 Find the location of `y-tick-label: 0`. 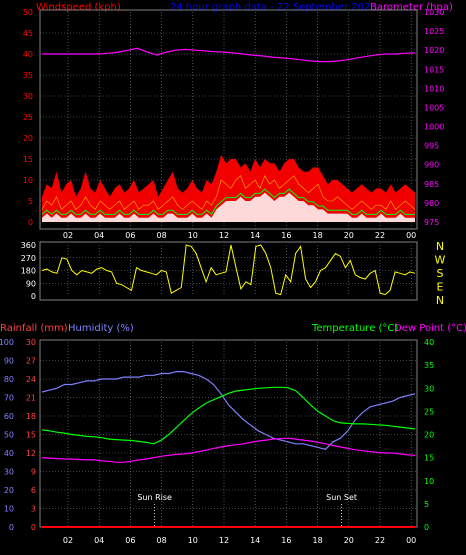

y-tick-label: 0 is located at coordinates (30, 222).